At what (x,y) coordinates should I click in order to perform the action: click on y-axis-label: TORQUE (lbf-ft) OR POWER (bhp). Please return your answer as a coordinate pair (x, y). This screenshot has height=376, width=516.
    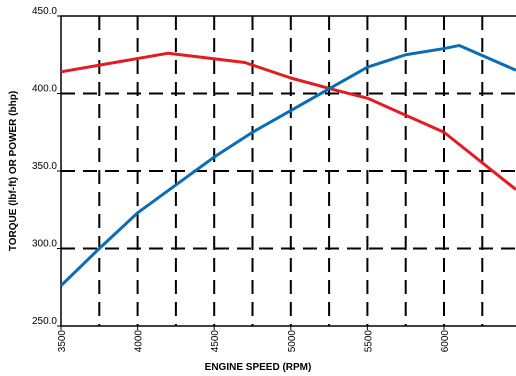
    Looking at the image, I should click on (13, 171).